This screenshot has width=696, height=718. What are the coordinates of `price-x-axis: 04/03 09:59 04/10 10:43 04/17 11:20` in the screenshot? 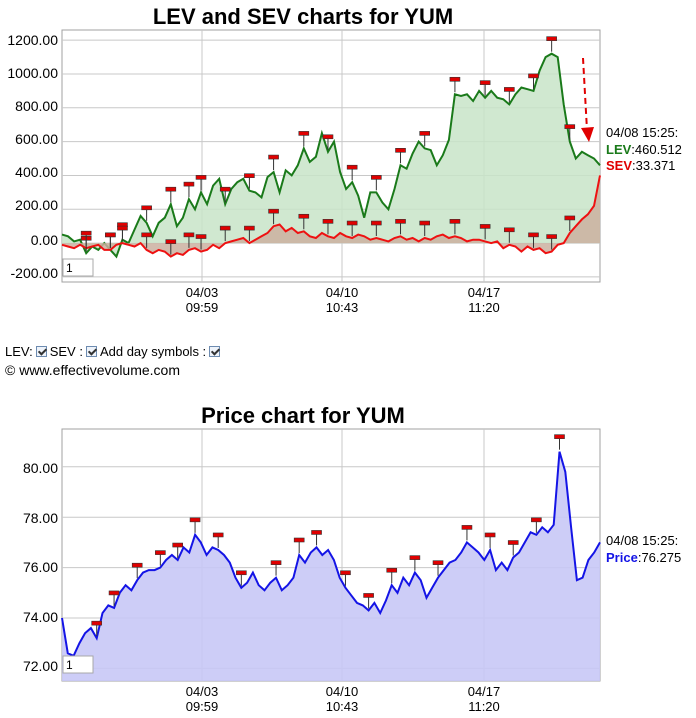 It's located at (343, 699).